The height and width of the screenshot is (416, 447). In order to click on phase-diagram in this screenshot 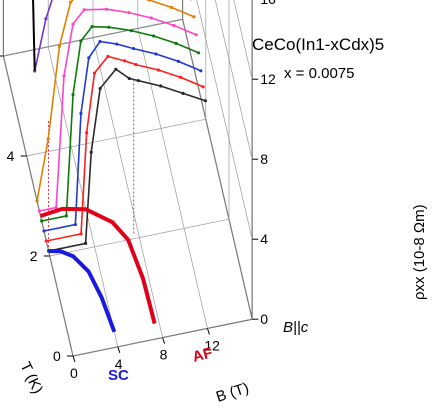, I will do `click(98, 269)`.